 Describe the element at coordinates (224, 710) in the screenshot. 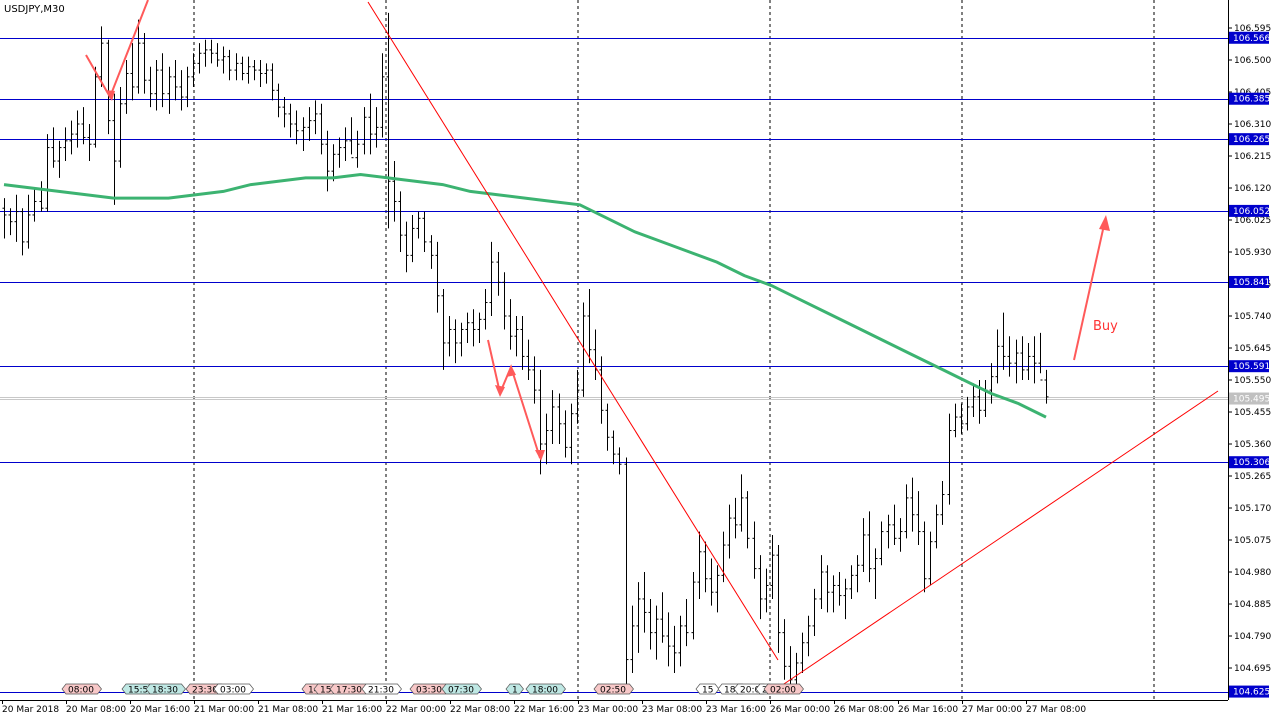

I see `time-tick-label: 21 Mar 00:00` at that location.